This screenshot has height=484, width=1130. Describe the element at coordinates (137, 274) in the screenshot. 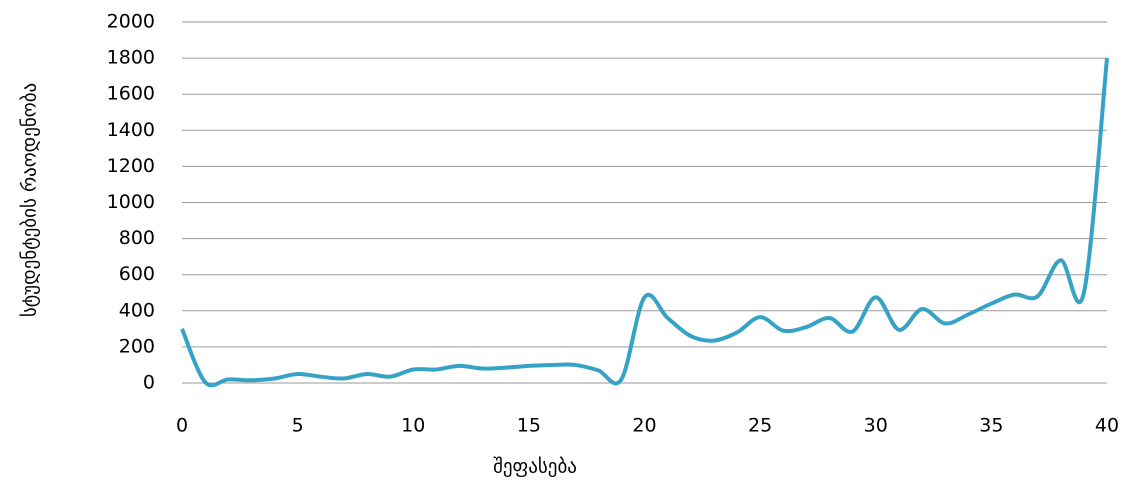

I see `y-tick-label: 600` at that location.